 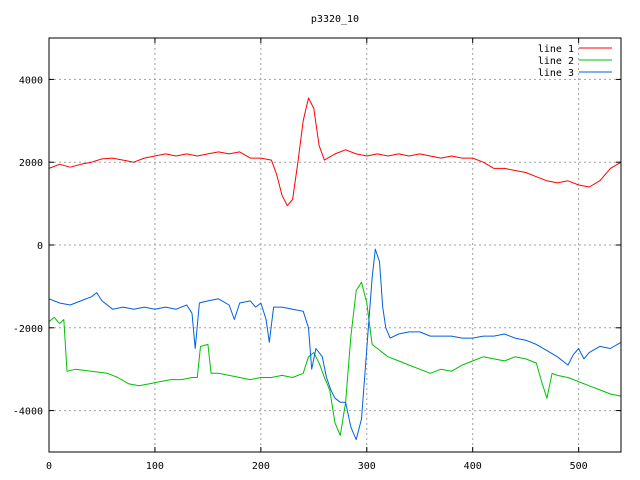 What do you see at coordinates (261, 466) in the screenshot?
I see `x-tick-label: 200` at bounding box center [261, 466].